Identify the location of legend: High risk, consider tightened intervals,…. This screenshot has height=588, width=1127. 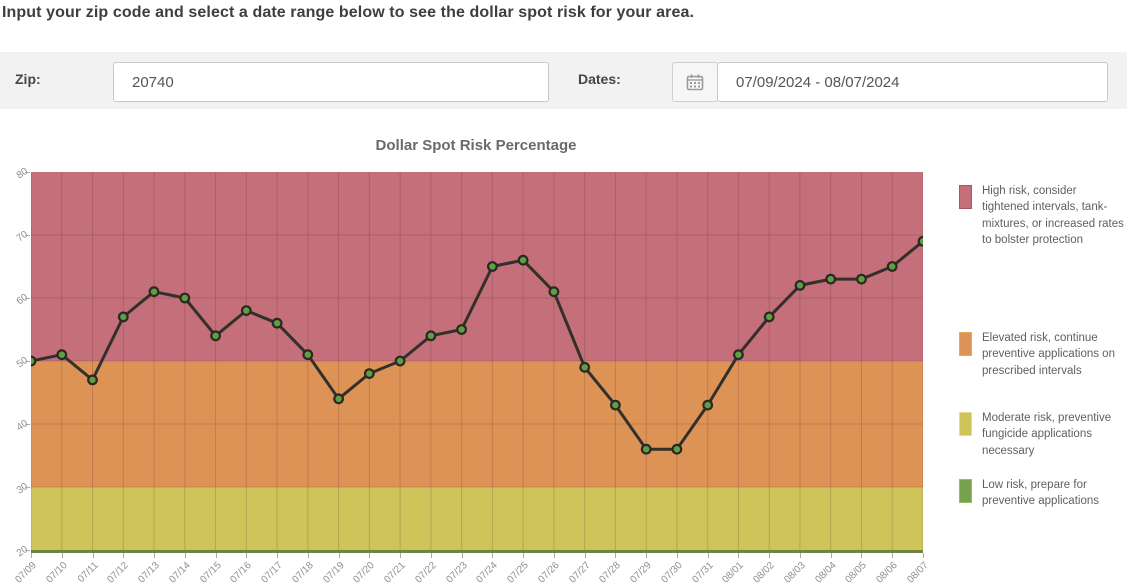
(1041, 345).